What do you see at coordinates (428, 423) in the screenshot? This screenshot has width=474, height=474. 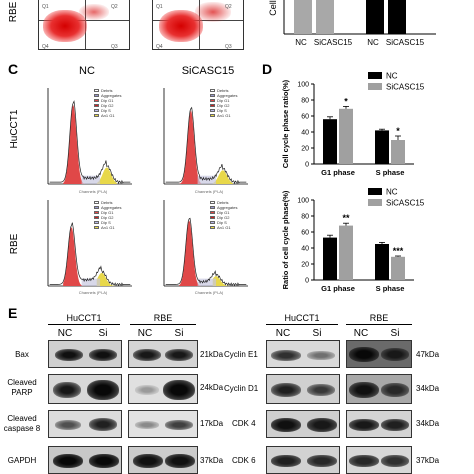 I see `blot-size-34kda-b: 34kDa` at bounding box center [428, 423].